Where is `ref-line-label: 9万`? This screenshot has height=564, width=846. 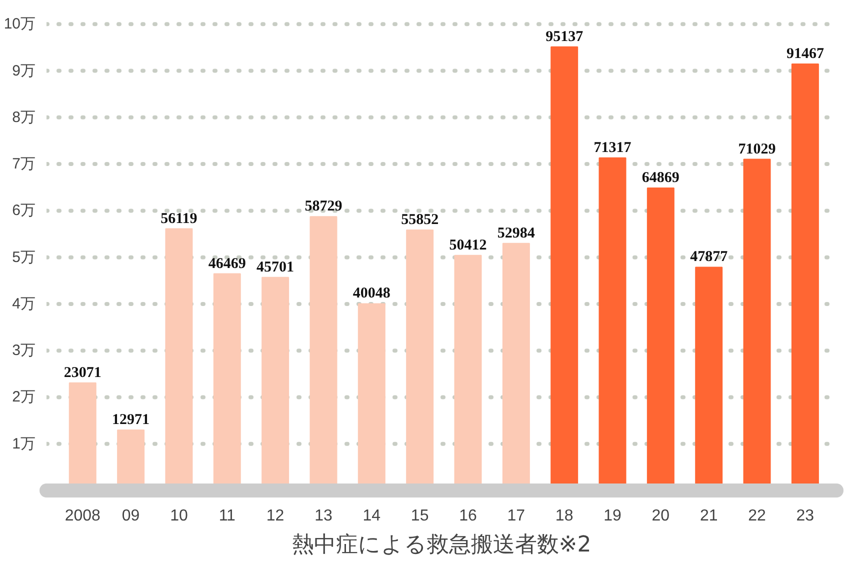 ref-line-label: 9万 is located at coordinates (24, 71).